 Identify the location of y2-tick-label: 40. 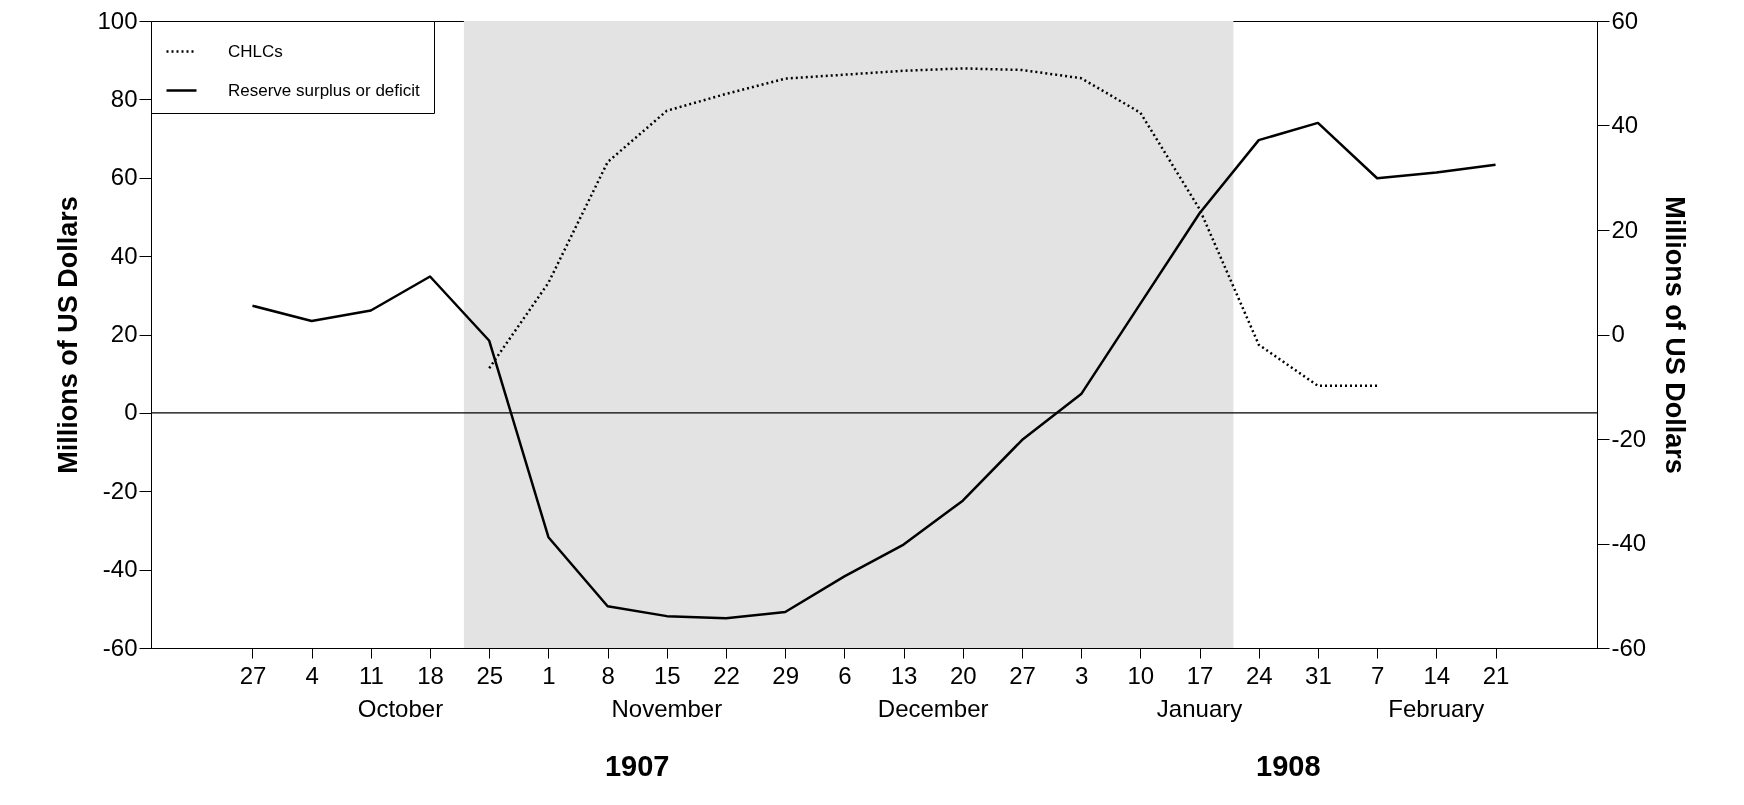
(1625, 124).